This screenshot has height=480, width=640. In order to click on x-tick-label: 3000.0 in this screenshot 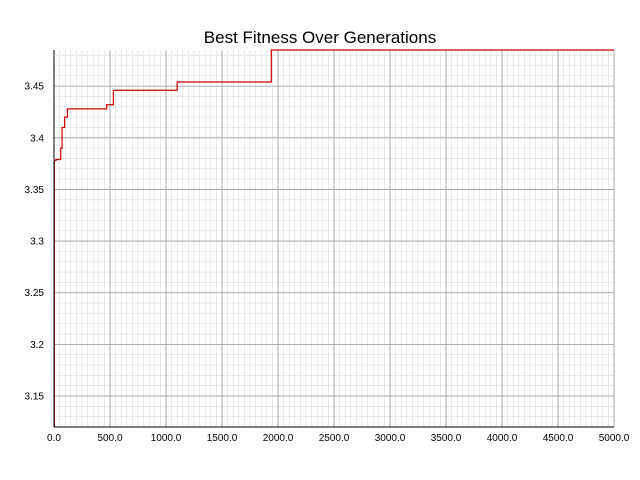, I will do `click(390, 438)`.